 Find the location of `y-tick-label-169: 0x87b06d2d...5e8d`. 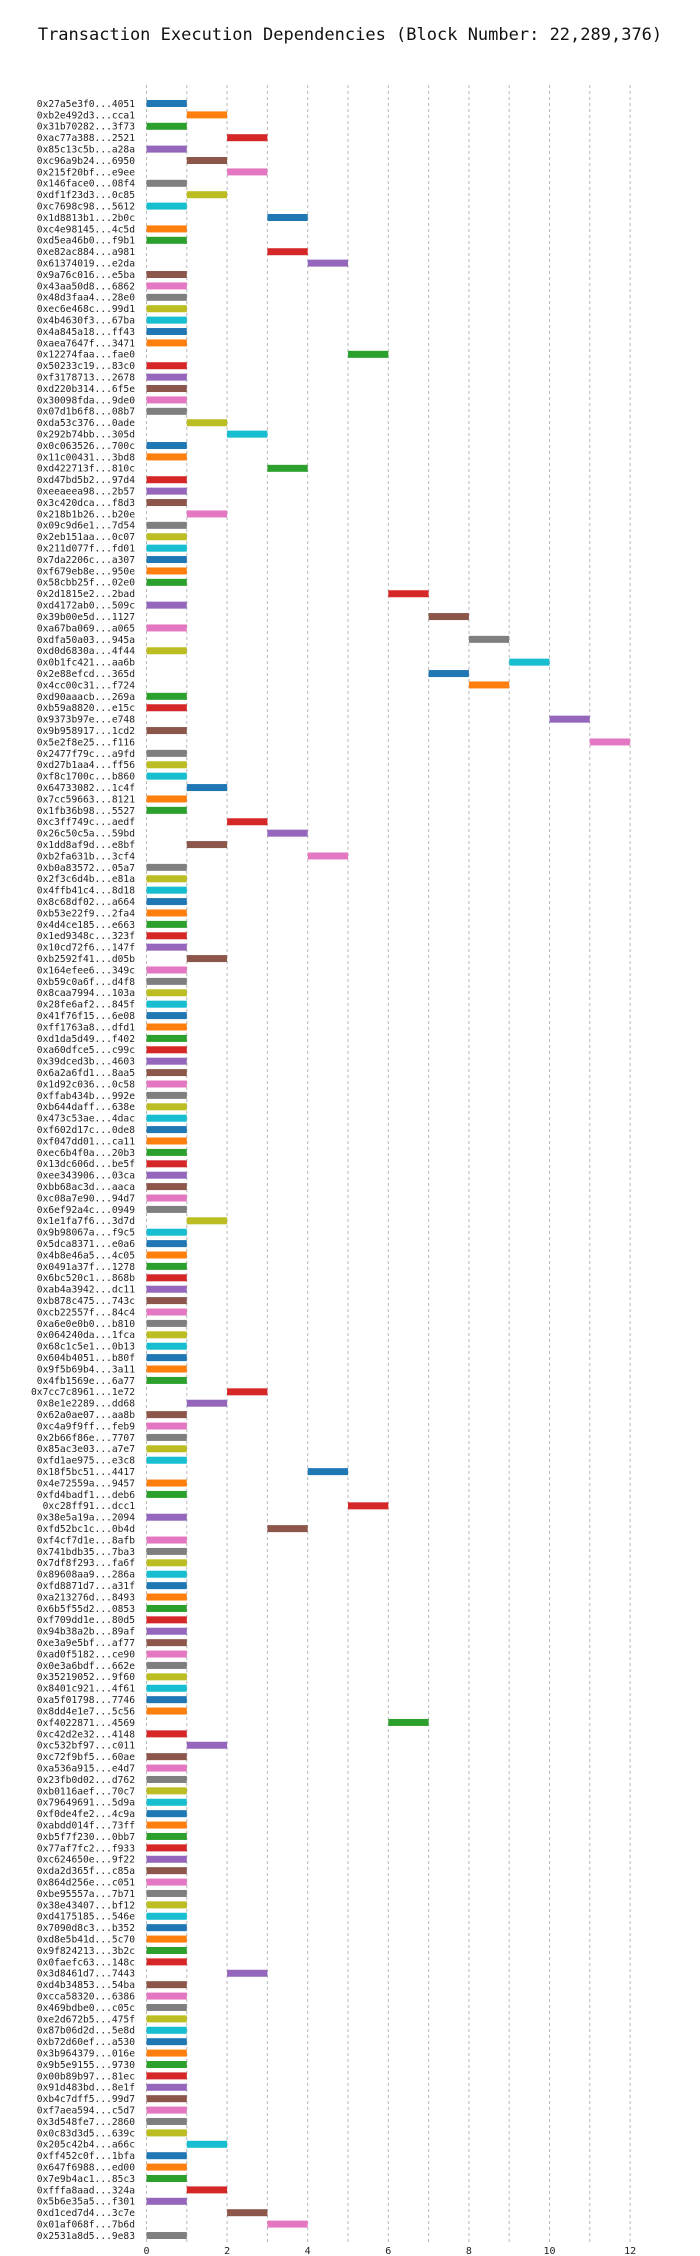

y-tick-label-169: 0x87b06d2d...5e8d is located at coordinates (86, 2031).